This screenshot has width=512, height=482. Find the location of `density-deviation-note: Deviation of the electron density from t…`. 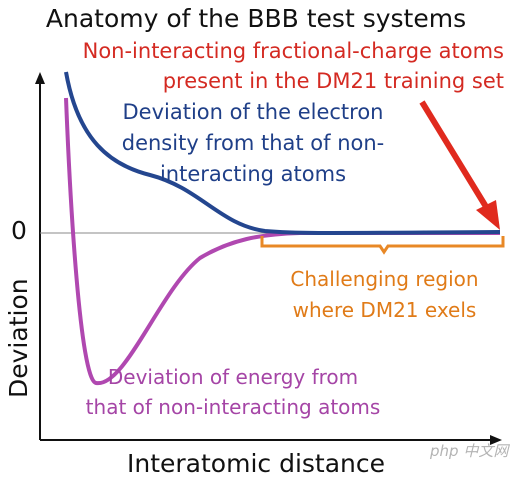

density-deviation-note: Deviation of the electron density from t… is located at coordinates (253, 143).